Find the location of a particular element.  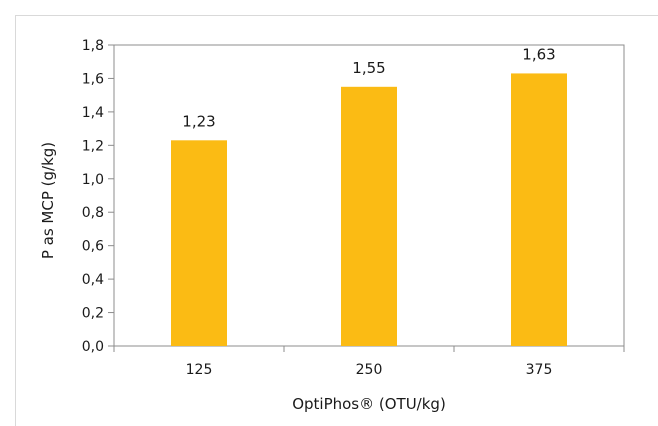

x-tick-label: 375 is located at coordinates (539, 370).